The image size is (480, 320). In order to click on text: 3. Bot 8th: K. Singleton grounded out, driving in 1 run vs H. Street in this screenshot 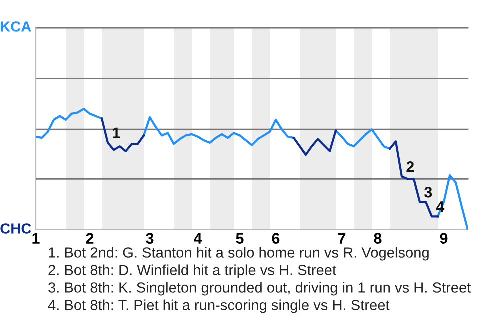, I will do `click(260, 289)`.